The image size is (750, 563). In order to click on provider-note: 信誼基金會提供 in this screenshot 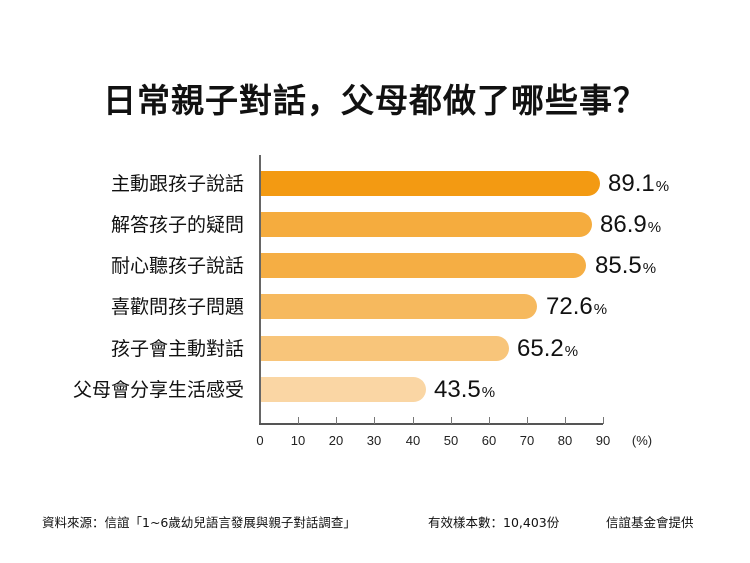, I will do `click(650, 522)`.